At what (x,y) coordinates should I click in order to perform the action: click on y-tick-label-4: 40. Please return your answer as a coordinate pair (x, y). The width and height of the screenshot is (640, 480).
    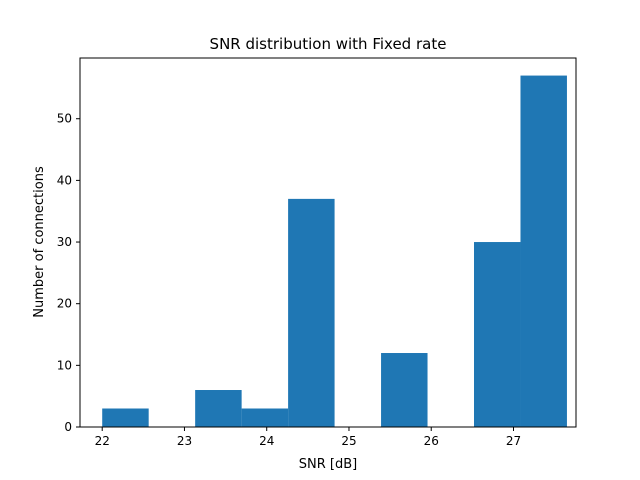
    Looking at the image, I should click on (64, 180).